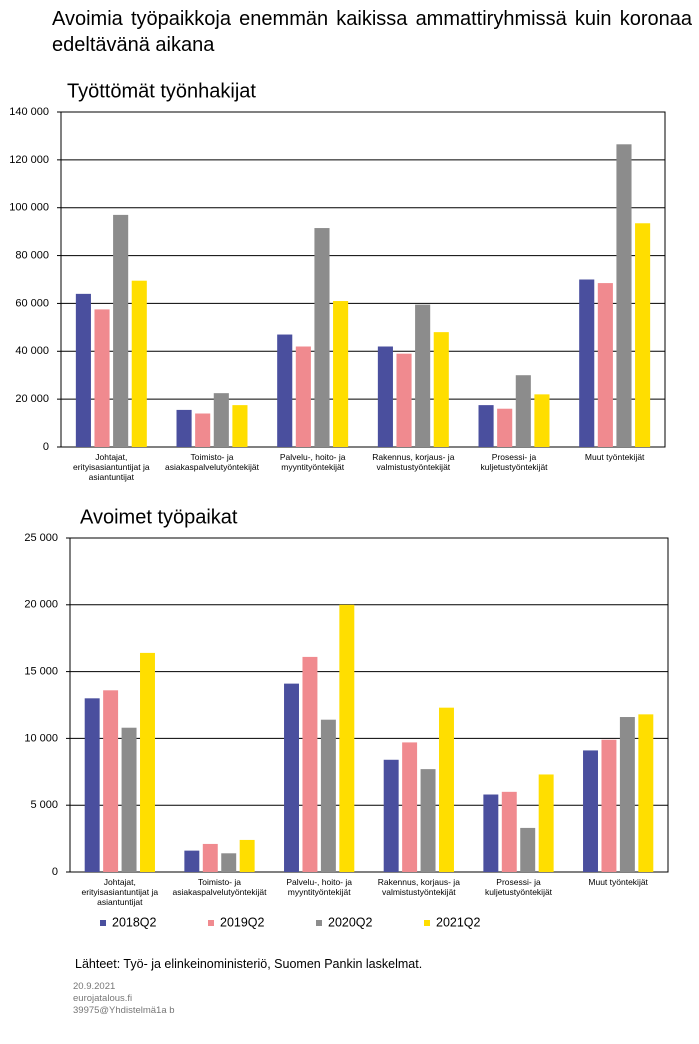  What do you see at coordinates (29, 208) in the screenshot?
I see `y-tick-label: 100 000` at bounding box center [29, 208].